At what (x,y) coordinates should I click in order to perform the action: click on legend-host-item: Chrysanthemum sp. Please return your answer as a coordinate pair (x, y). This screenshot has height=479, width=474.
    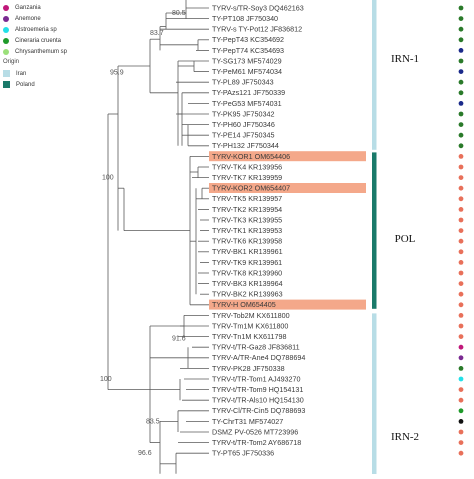
    Looking at the image, I should click on (55, 51).